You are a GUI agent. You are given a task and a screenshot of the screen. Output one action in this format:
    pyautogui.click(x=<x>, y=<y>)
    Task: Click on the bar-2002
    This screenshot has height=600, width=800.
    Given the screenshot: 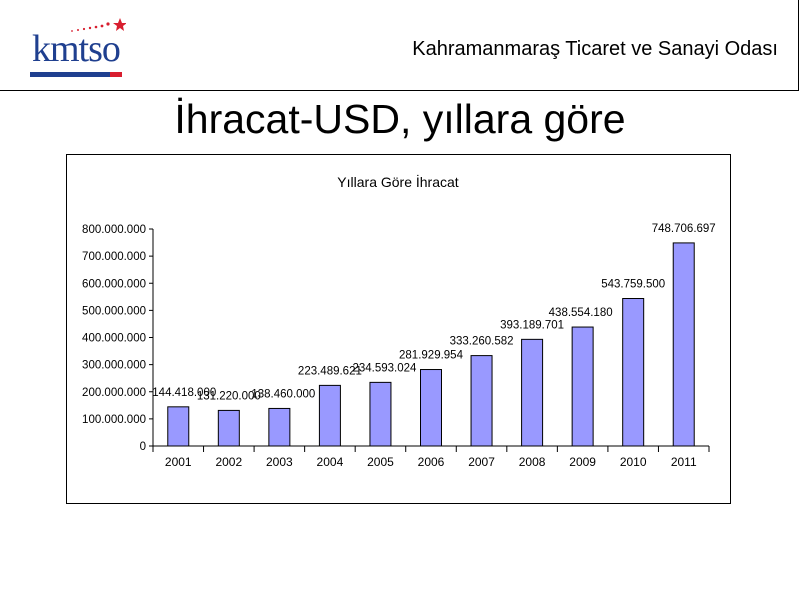 What is the action you would take?
    pyautogui.click(x=228, y=428)
    